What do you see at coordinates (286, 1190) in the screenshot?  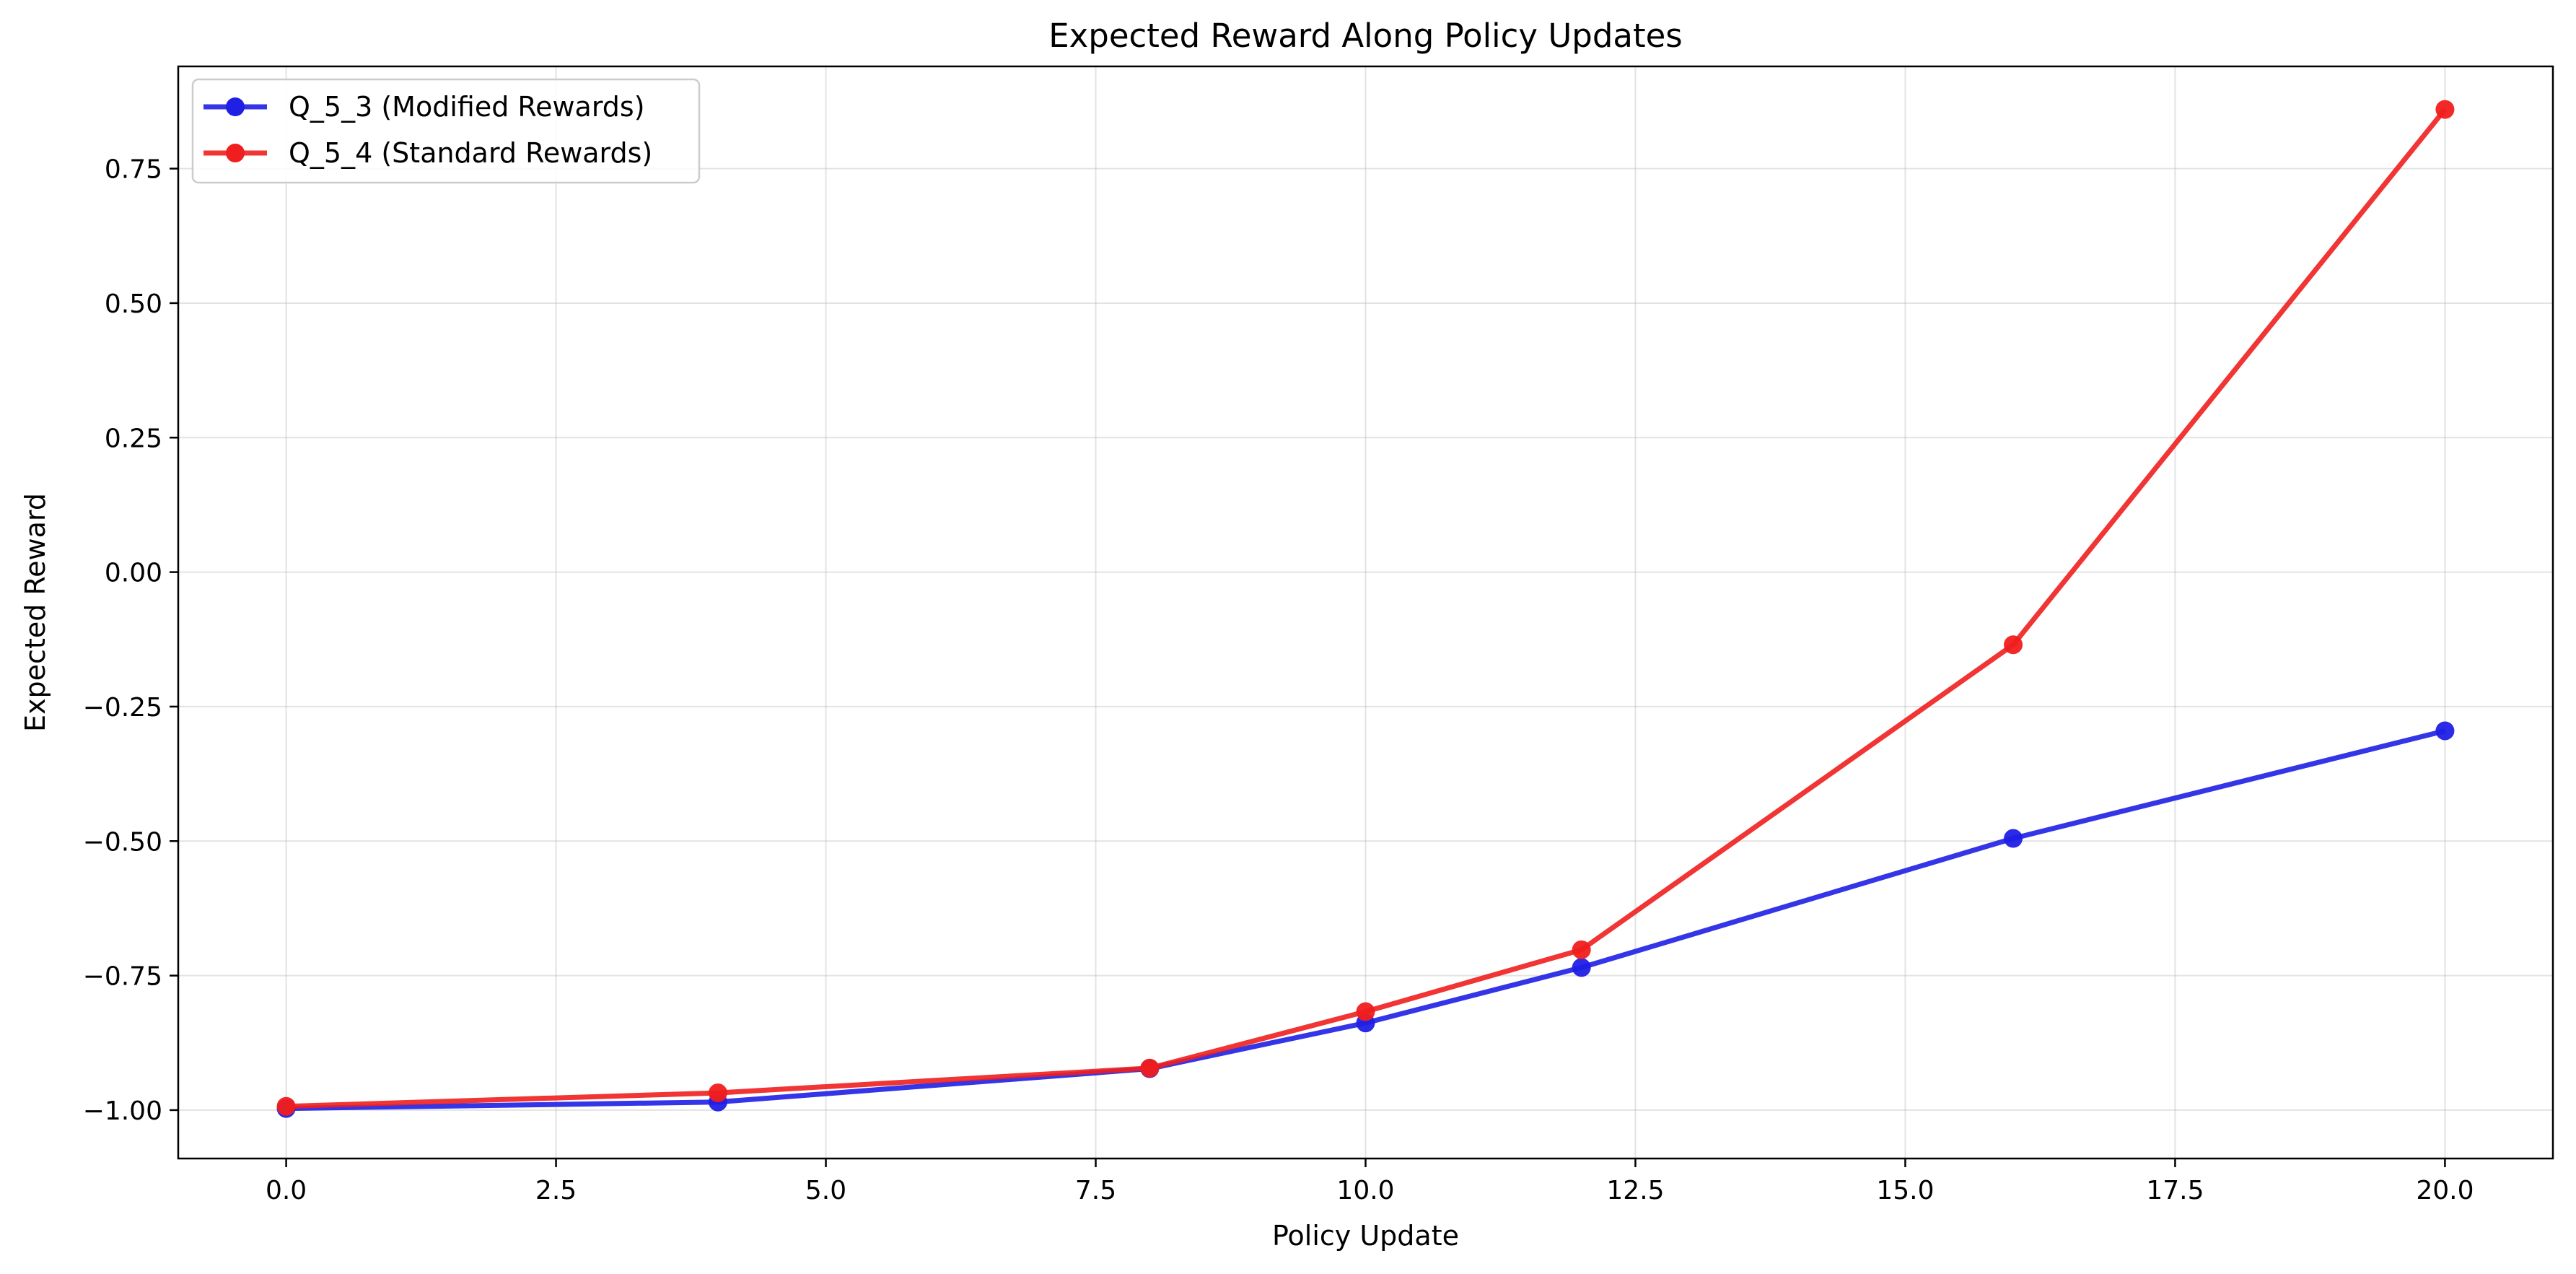 I see `x-tick-label: 0.0` at bounding box center [286, 1190].